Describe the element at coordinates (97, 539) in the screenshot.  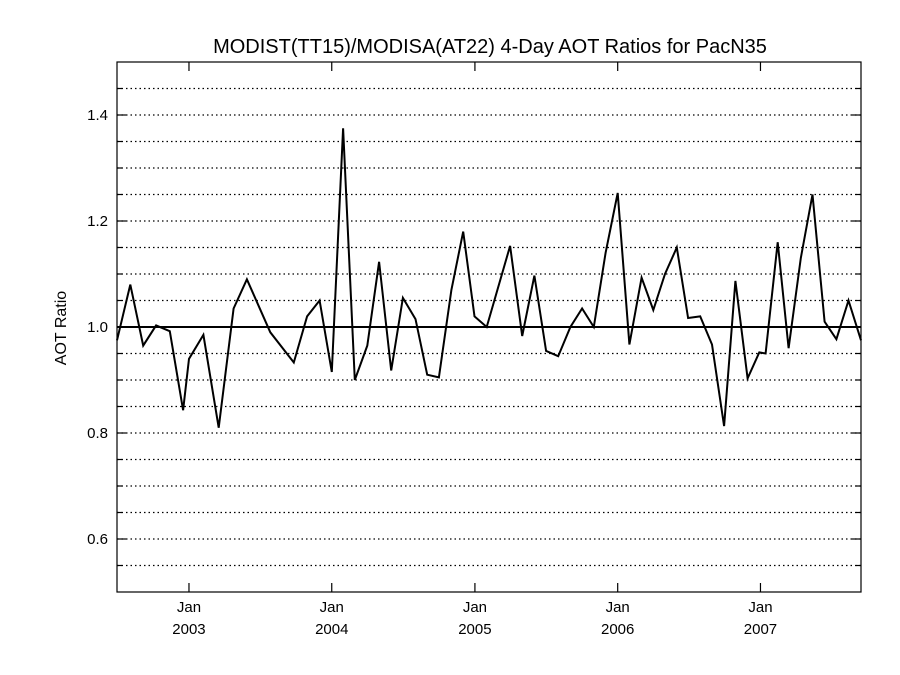
I see `y-tick-label: 0.6` at that location.